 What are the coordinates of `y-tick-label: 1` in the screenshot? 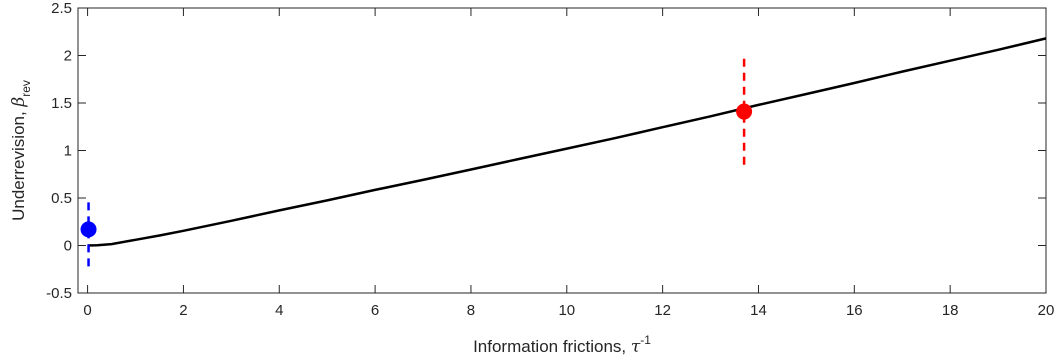 It's located at (68, 151).